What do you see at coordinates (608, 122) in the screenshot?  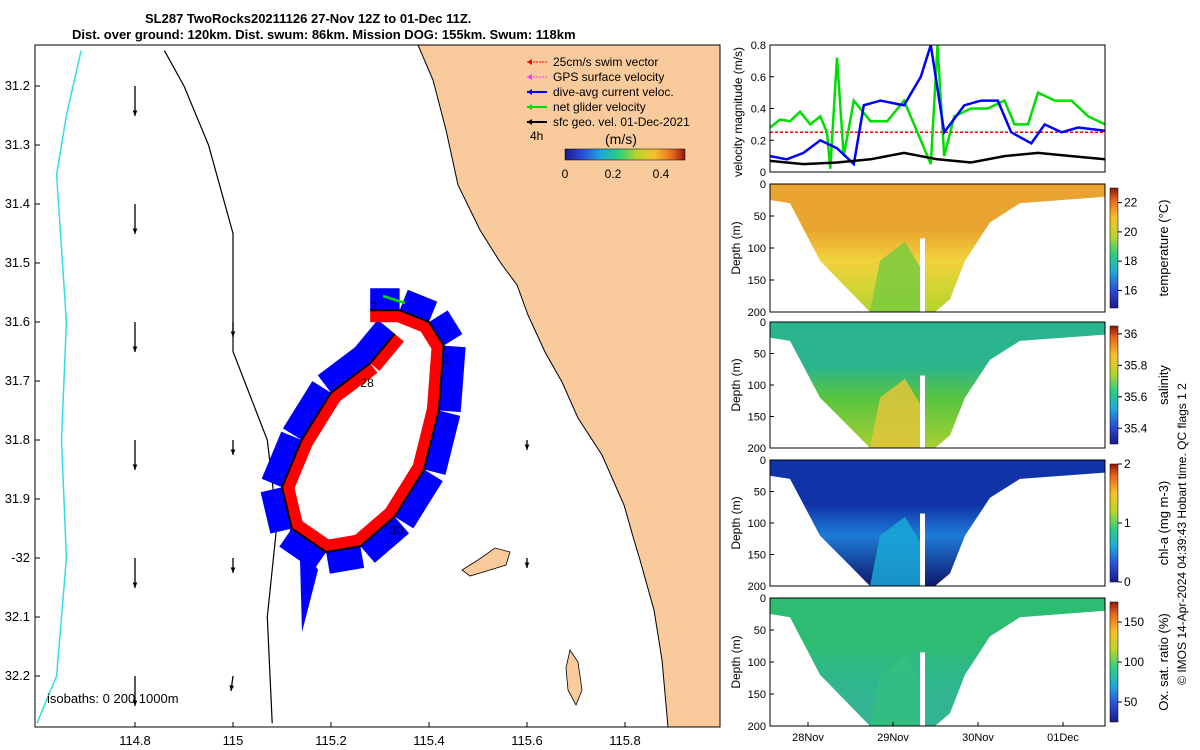 I see `legend-entry: sfc geo. vel. 01-Dec-2021` at bounding box center [608, 122].